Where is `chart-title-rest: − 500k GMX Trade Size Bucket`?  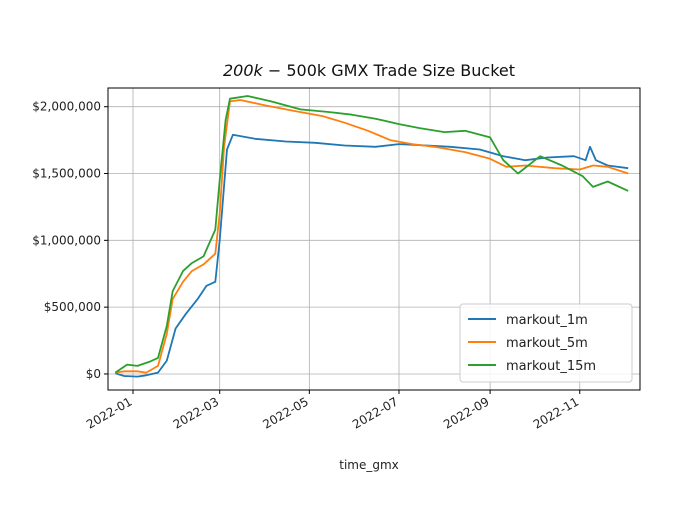 chart-title-rest: − 500k GMX Trade Size Bucket is located at coordinates (389, 70).